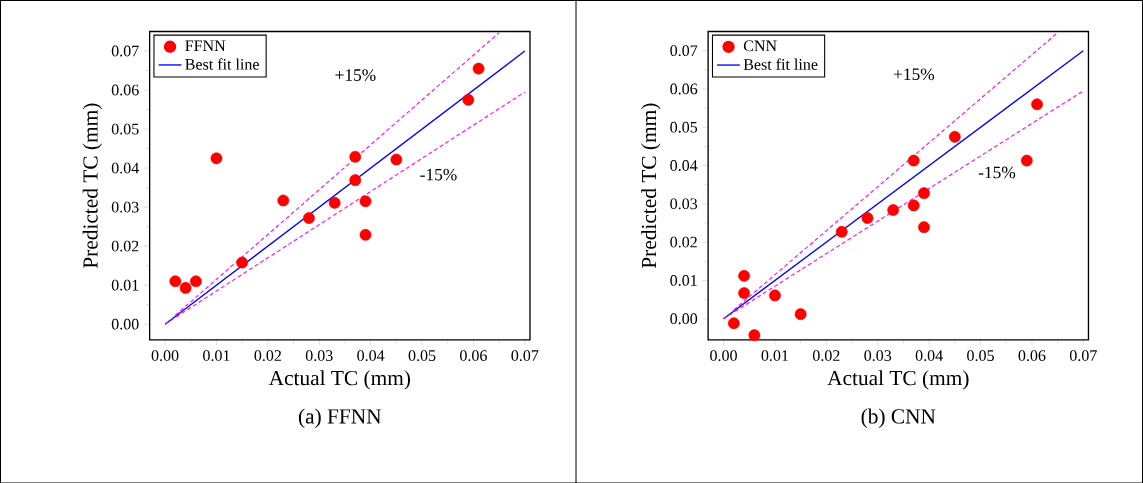 This screenshot has width=1143, height=483. I want to click on legend-label: CNN, so click(760, 46).